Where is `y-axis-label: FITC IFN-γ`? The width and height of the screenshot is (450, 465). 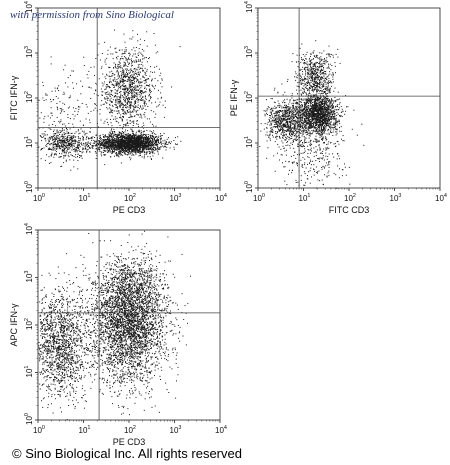 y-axis-label: FITC IFN-γ is located at coordinates (14, 97).